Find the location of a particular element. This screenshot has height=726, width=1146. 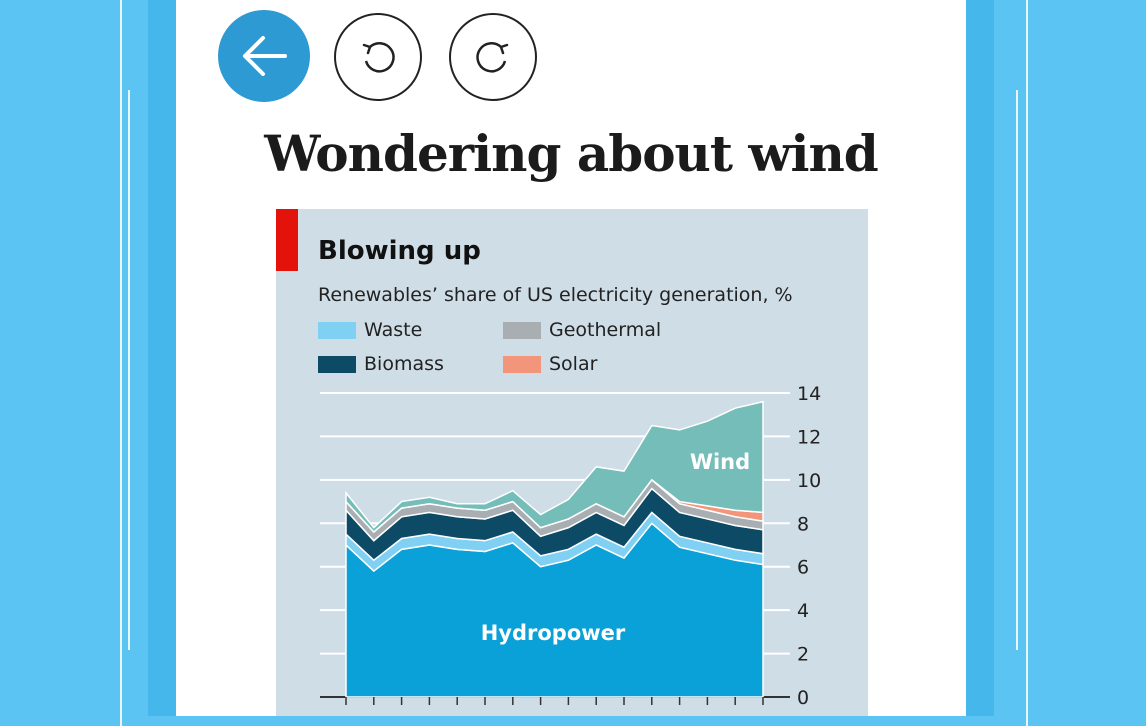

legend-label: Biomass is located at coordinates (404, 364).